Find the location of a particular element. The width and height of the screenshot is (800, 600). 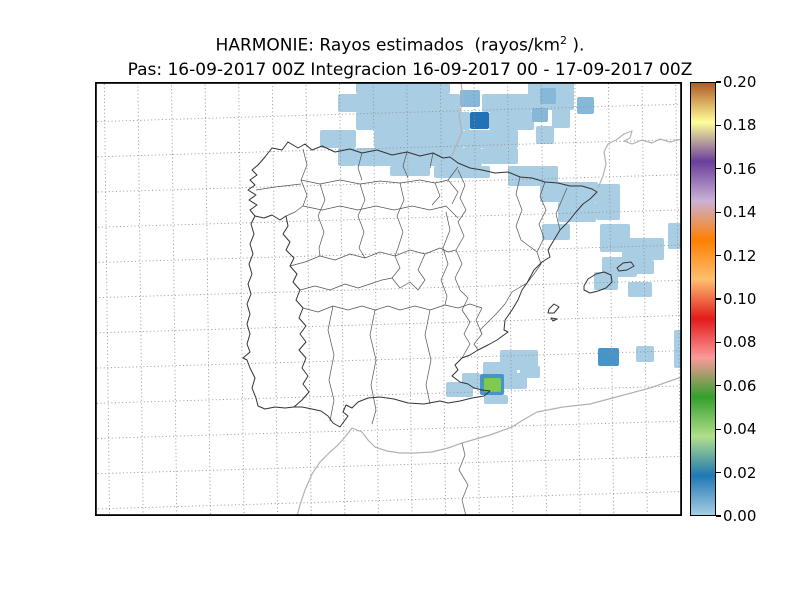

colorbar-tick-label: 0.06 is located at coordinates (740, 385).